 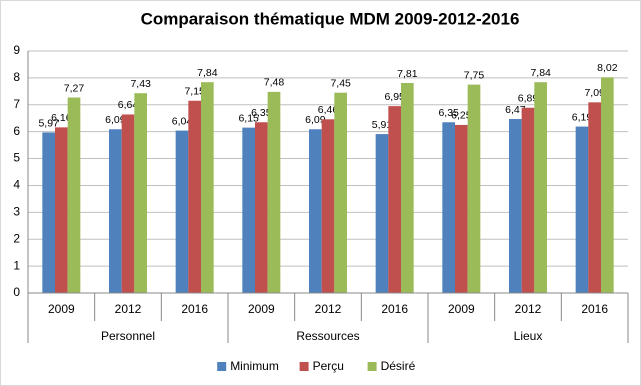 I want to click on y-tick-label: 1, so click(x=16, y=265).